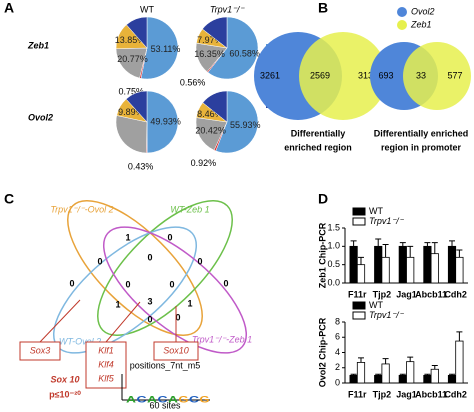 Image resolution: width=474 pixels, height=412 pixels. Describe the element at coordinates (9, 8) in the screenshot. I see `panel-label: A` at that location.